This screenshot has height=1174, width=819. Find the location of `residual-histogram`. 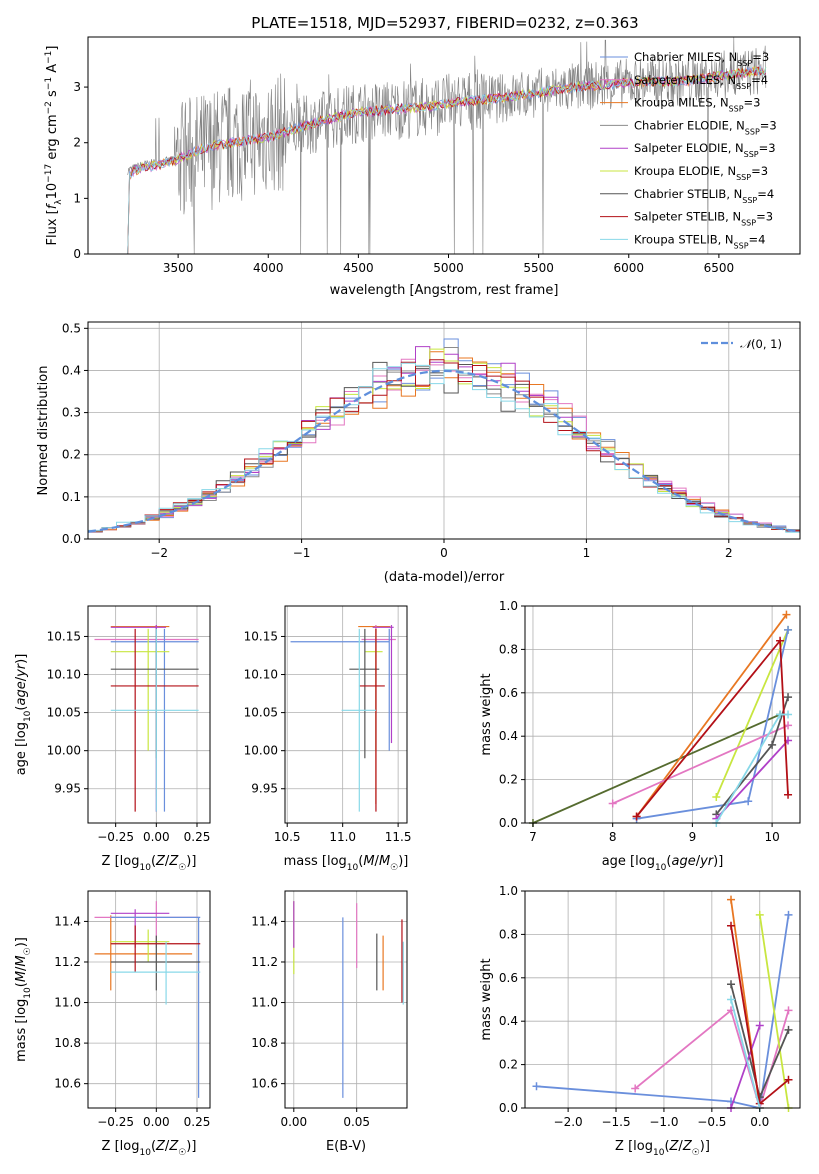

residual-histogram is located at coordinates (444, 445).